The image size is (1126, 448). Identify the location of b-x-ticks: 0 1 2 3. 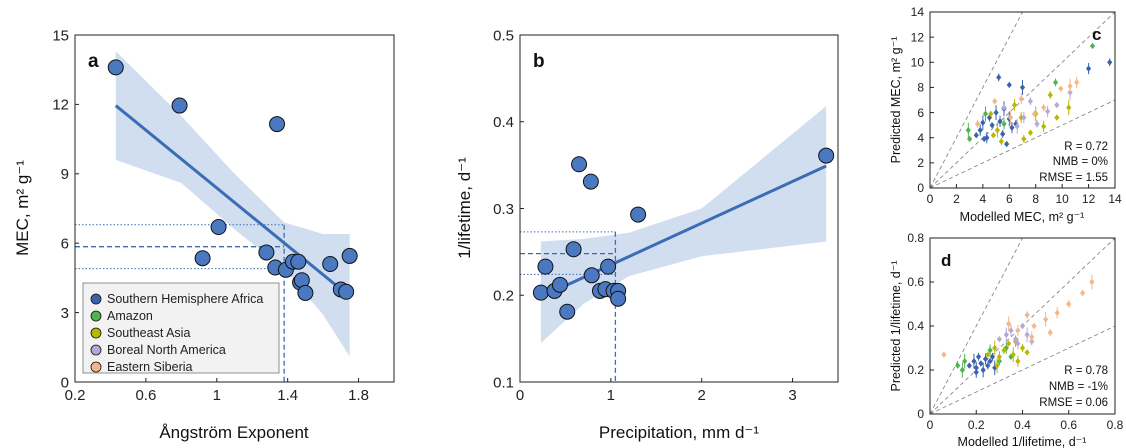
(656, 391).